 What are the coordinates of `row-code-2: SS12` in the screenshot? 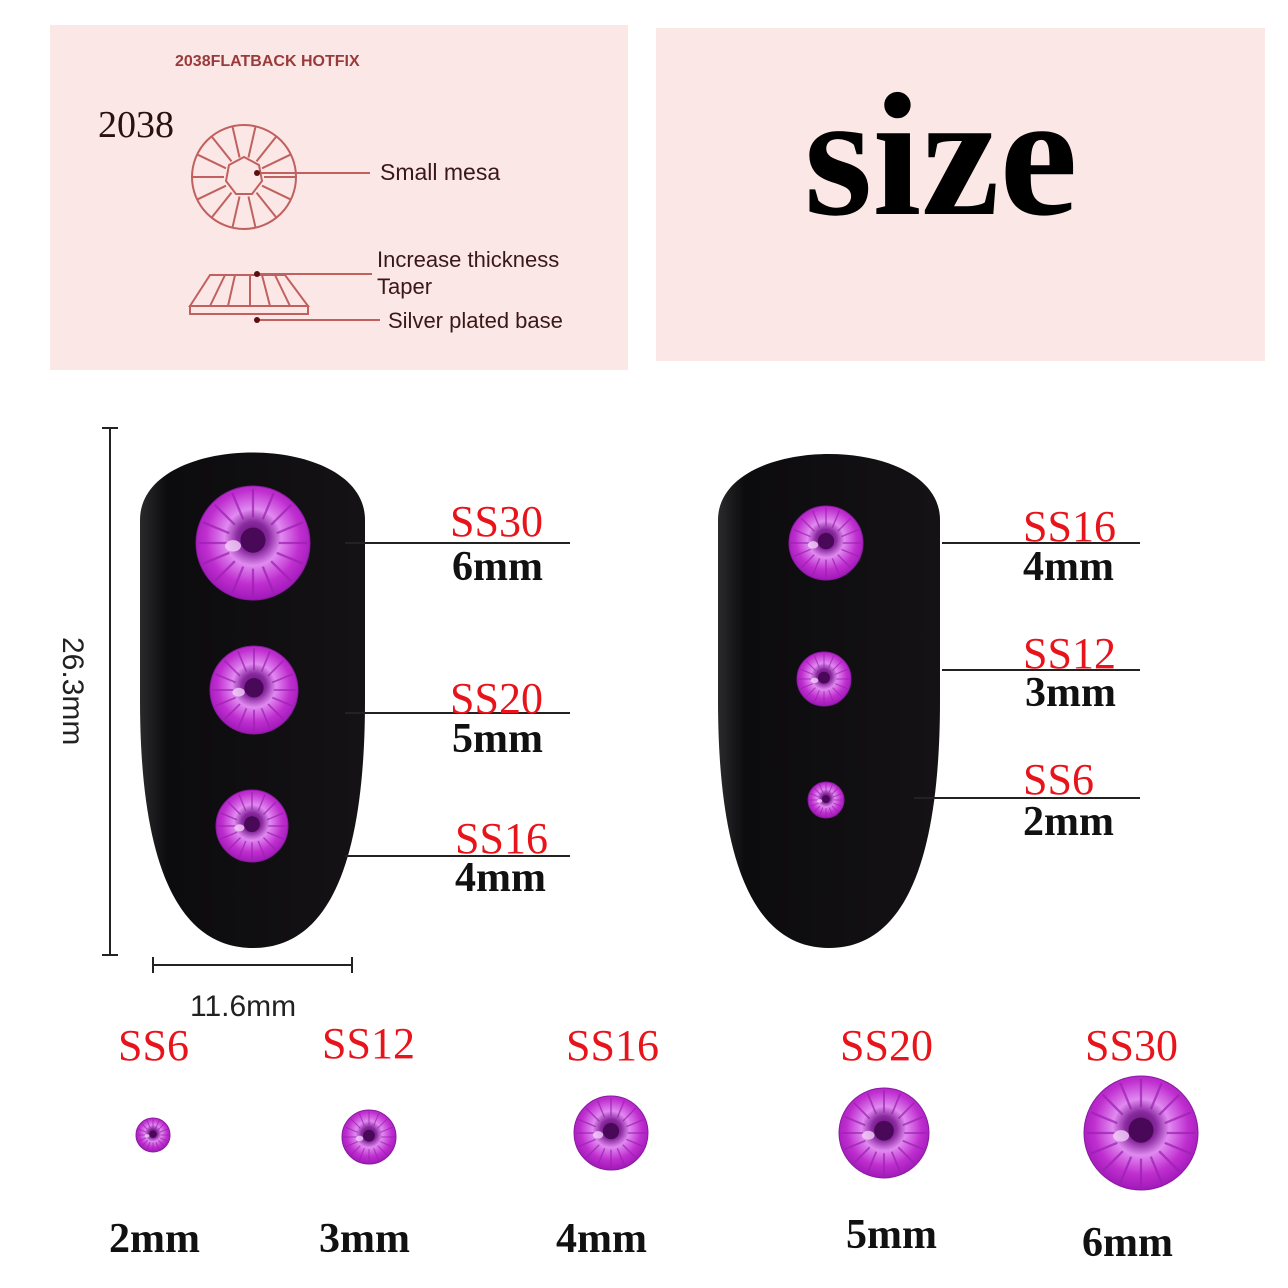 It's located at (368, 1043).